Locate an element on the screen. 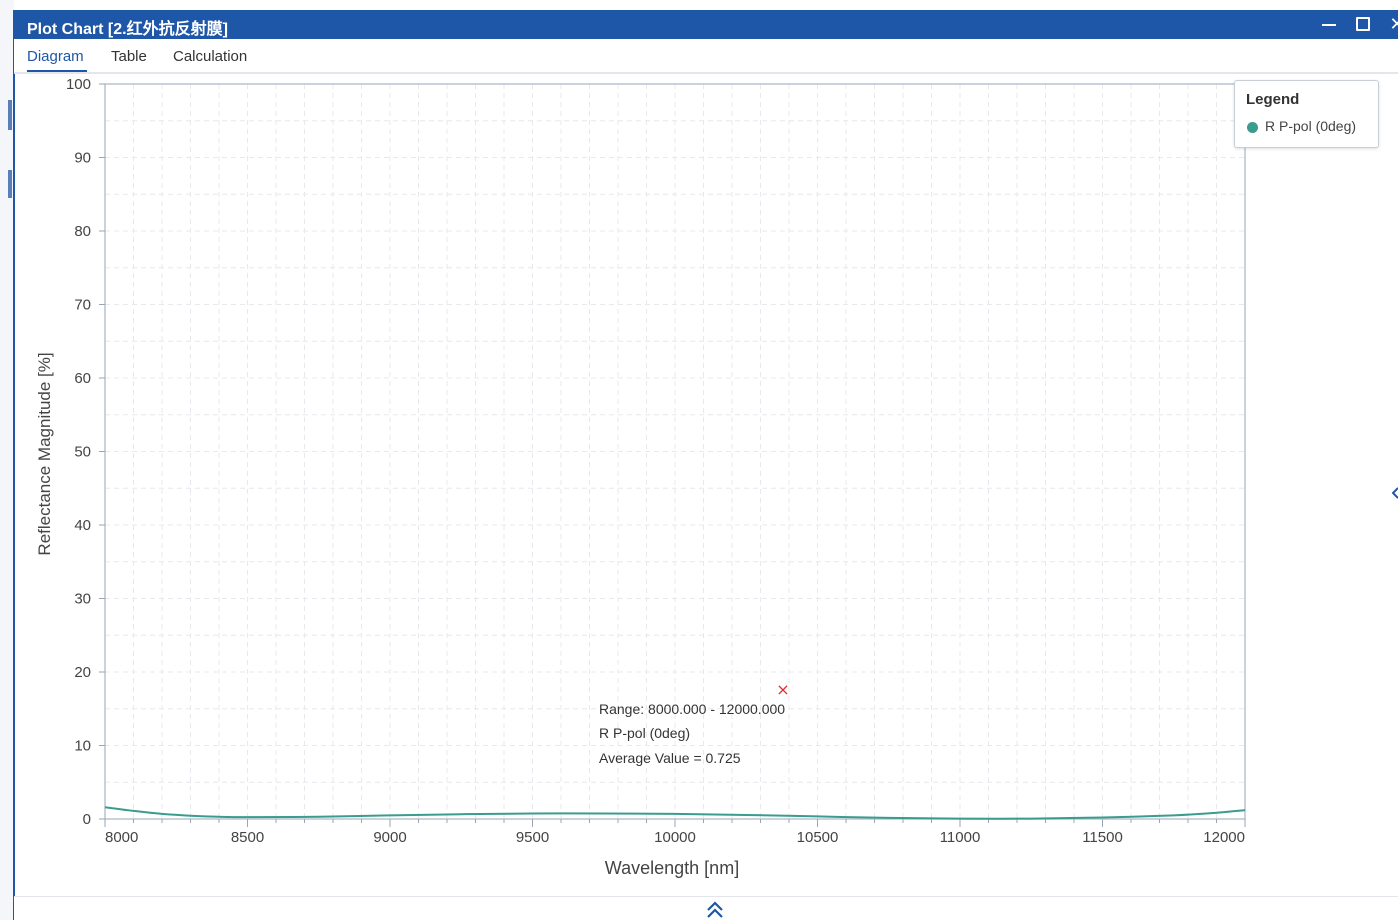 The width and height of the screenshot is (1398, 921). x-tick-label: 10000 is located at coordinates (675, 837).